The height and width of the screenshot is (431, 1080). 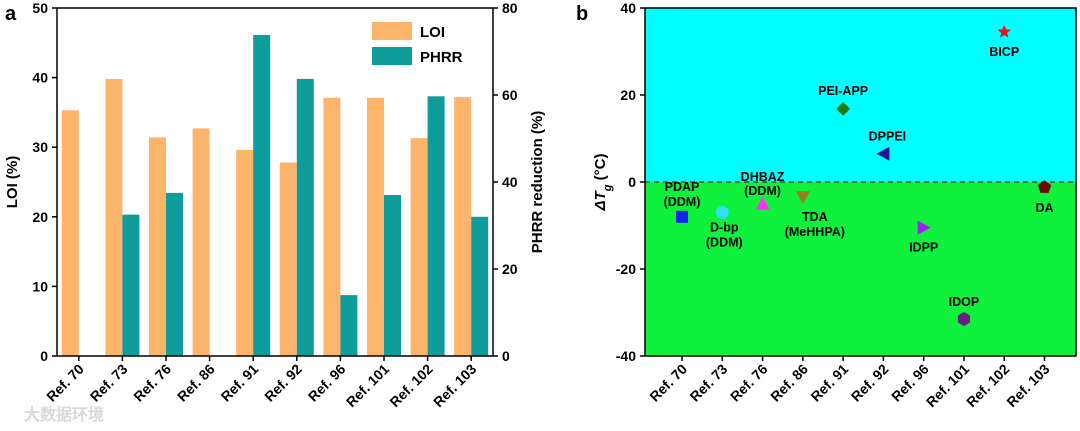 I want to click on legend-label-phrr: PHRR, so click(x=441, y=57).